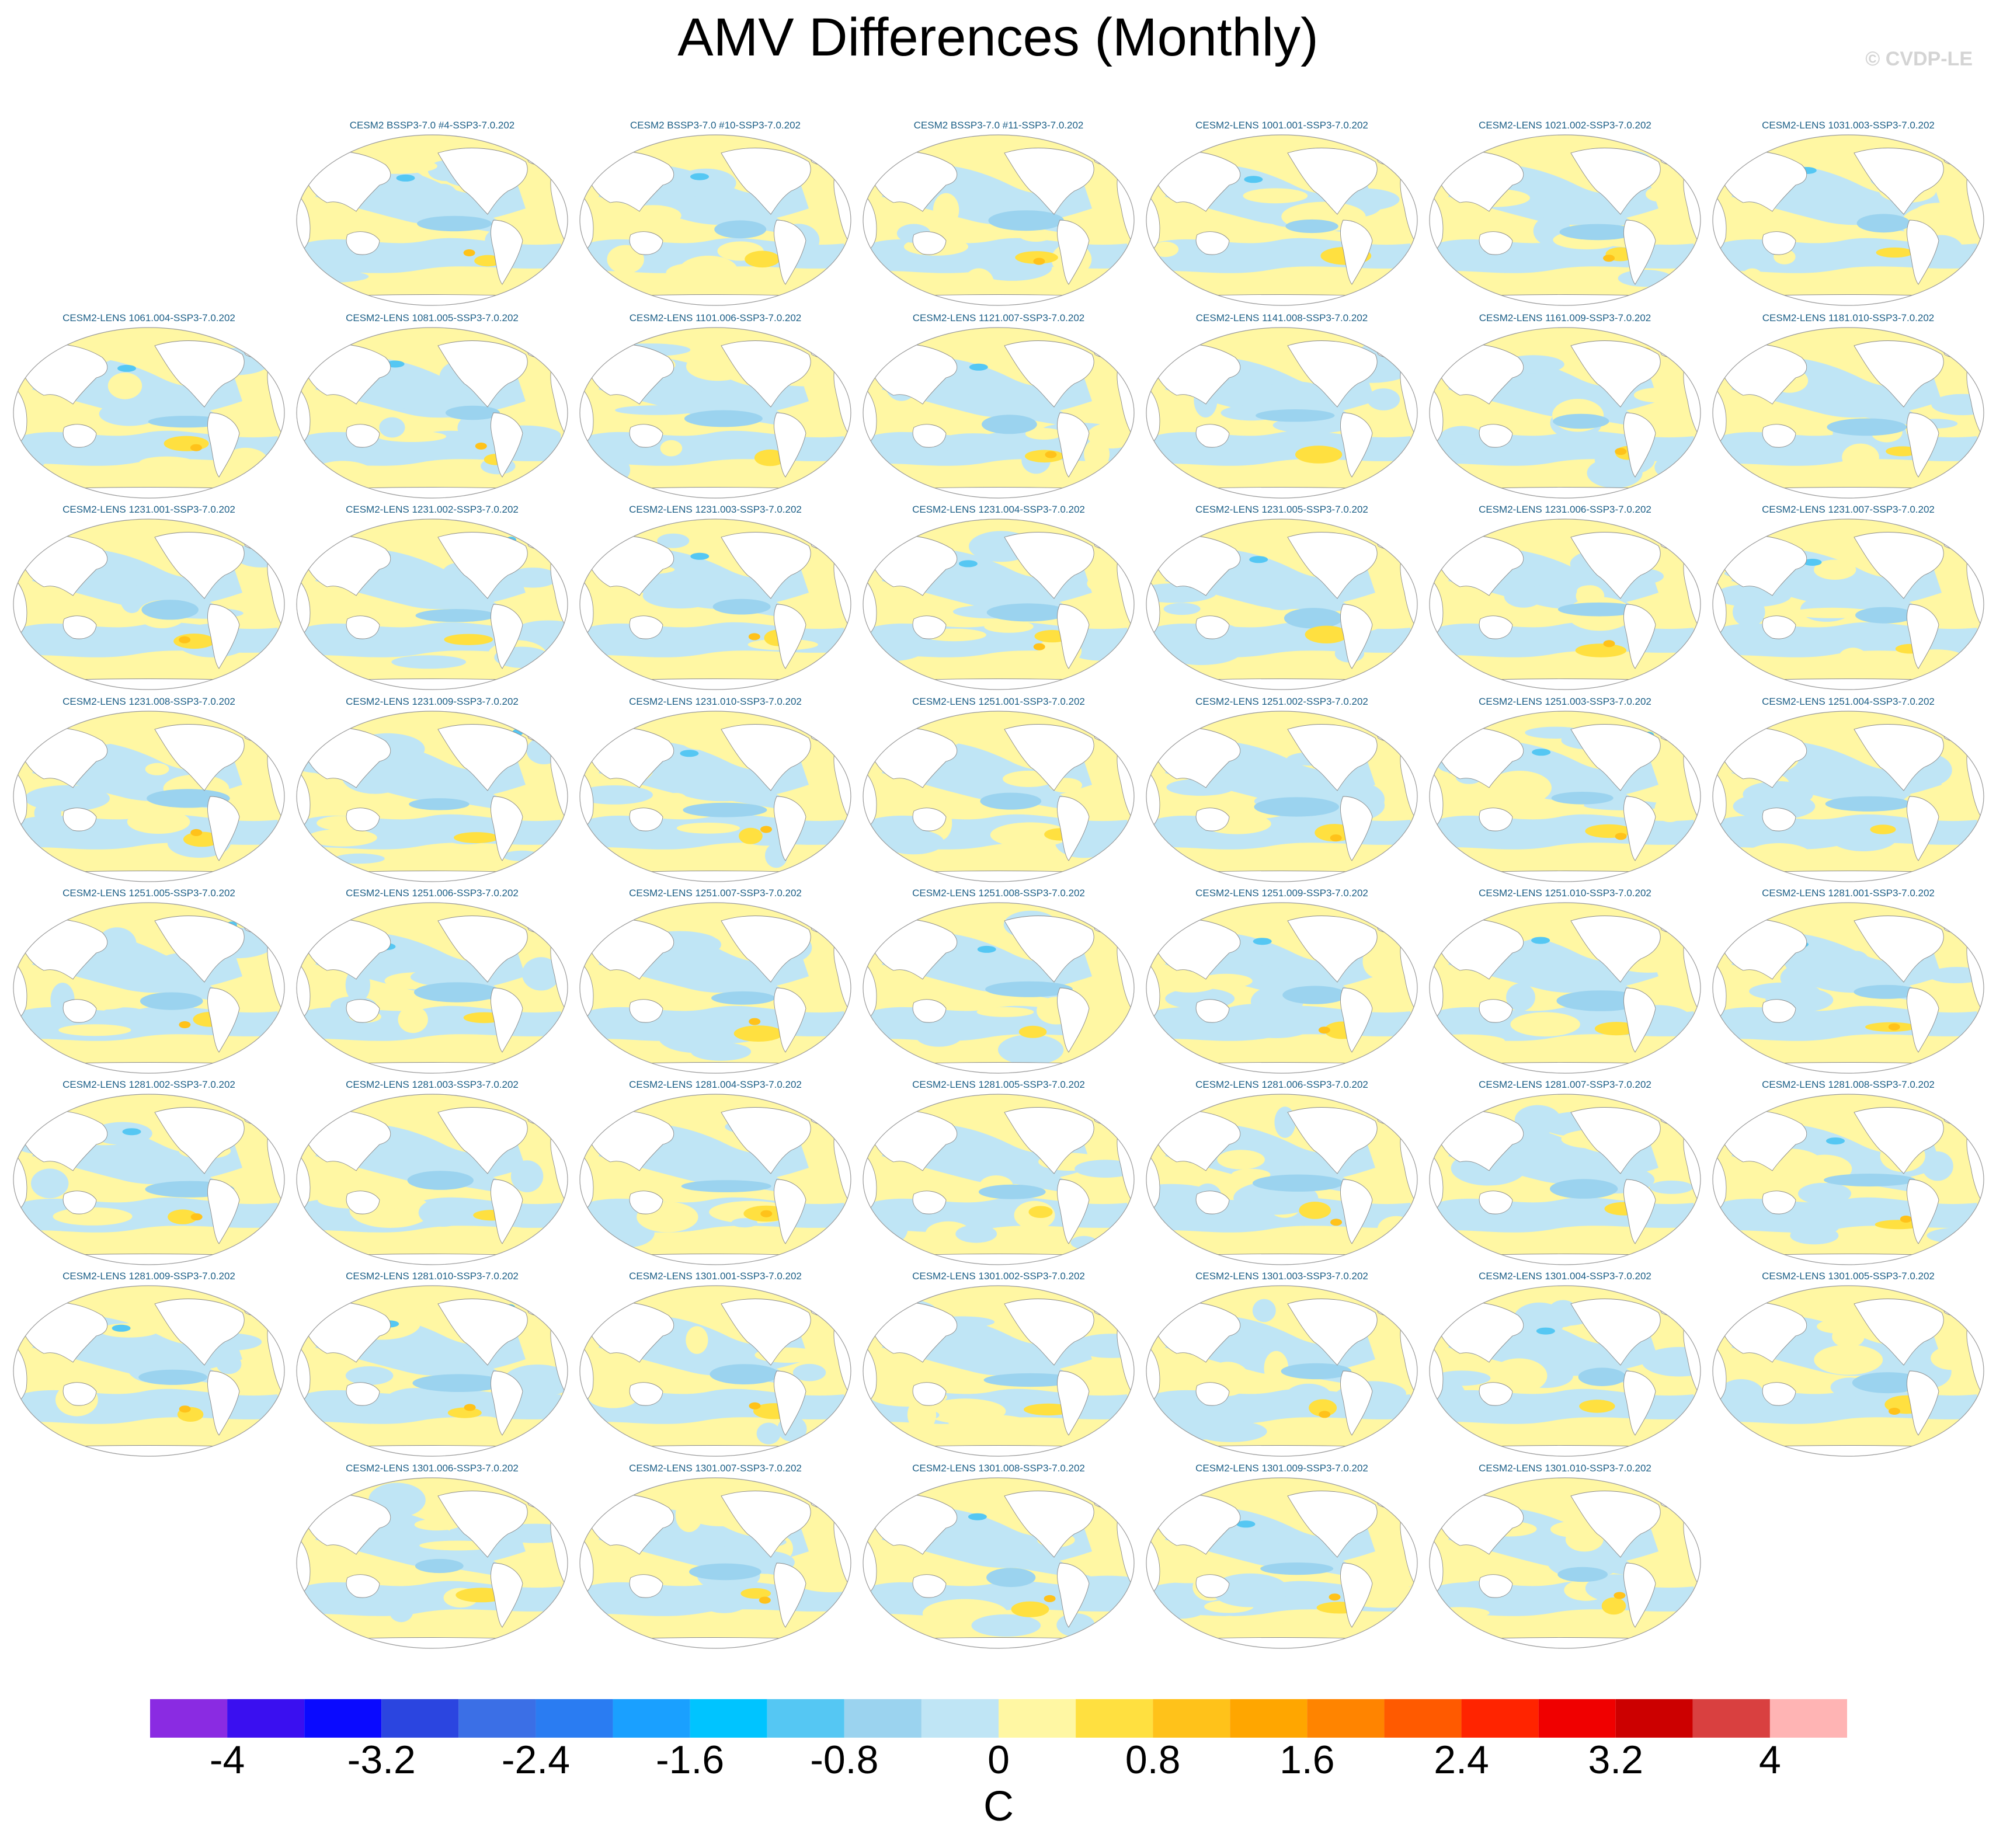  I want to click on colorbar-tick-label: -3.2, so click(381, 1760).